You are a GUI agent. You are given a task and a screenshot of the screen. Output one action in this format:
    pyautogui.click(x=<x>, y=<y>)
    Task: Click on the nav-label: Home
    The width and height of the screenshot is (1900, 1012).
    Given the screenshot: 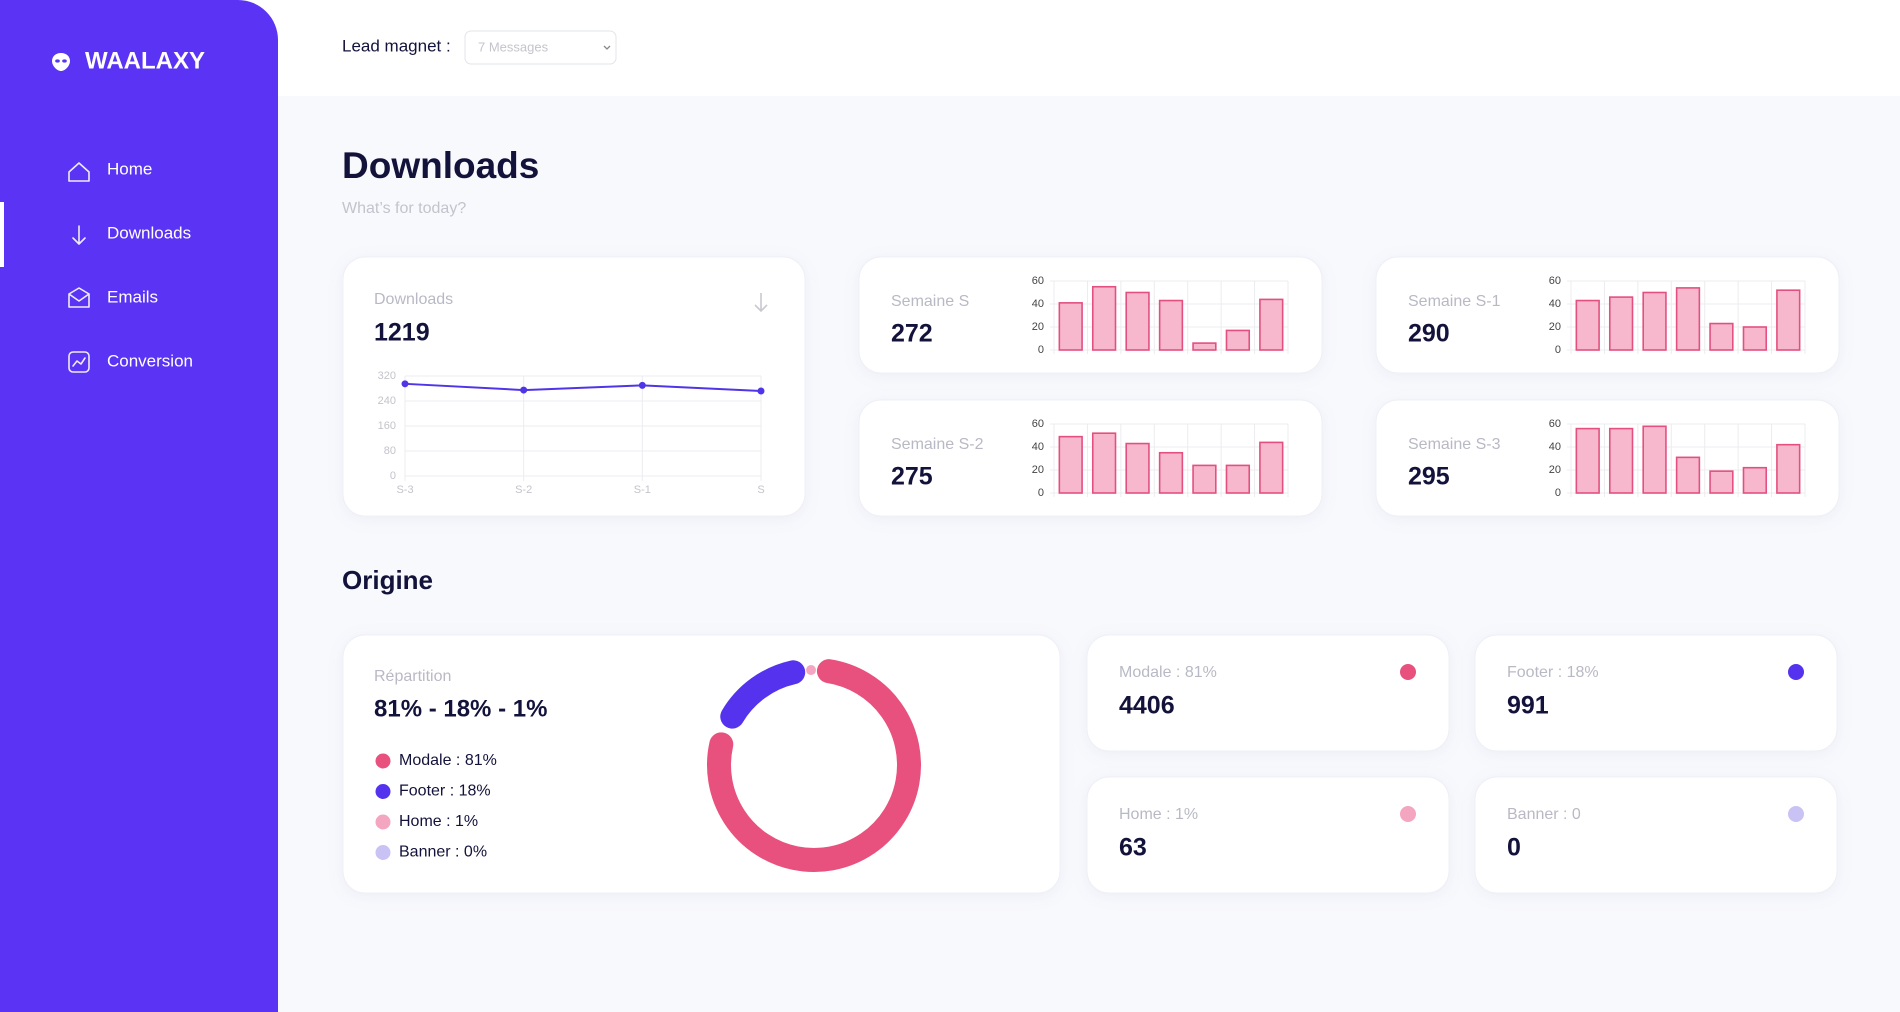 What is the action you would take?
    pyautogui.click(x=129, y=168)
    